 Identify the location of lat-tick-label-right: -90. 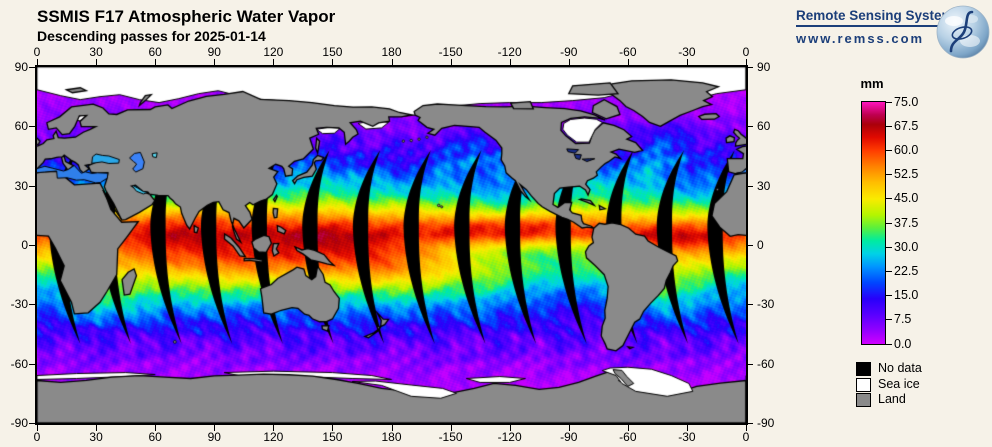
(766, 423).